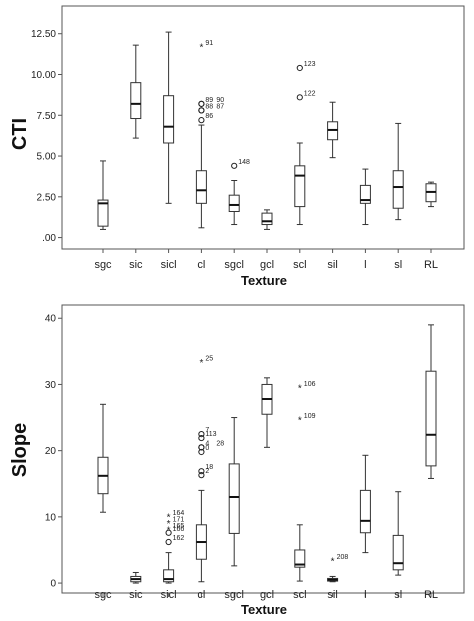 The image size is (474, 621). I want to click on slope-y-tick-label: 0, so click(53, 584).